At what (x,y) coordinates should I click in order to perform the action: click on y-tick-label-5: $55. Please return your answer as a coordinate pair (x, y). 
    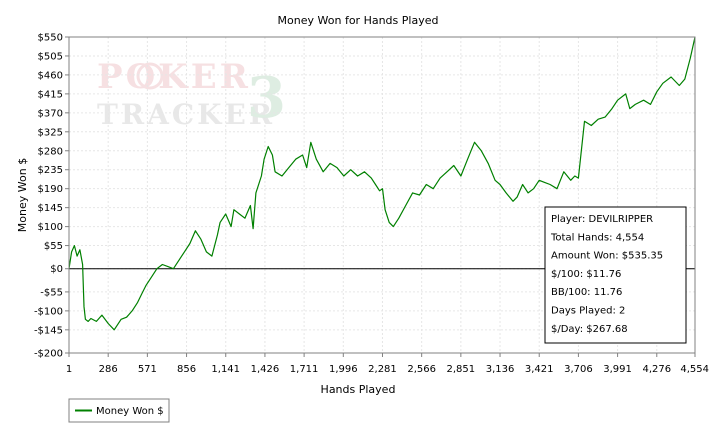
    Looking at the image, I should click on (53, 246).